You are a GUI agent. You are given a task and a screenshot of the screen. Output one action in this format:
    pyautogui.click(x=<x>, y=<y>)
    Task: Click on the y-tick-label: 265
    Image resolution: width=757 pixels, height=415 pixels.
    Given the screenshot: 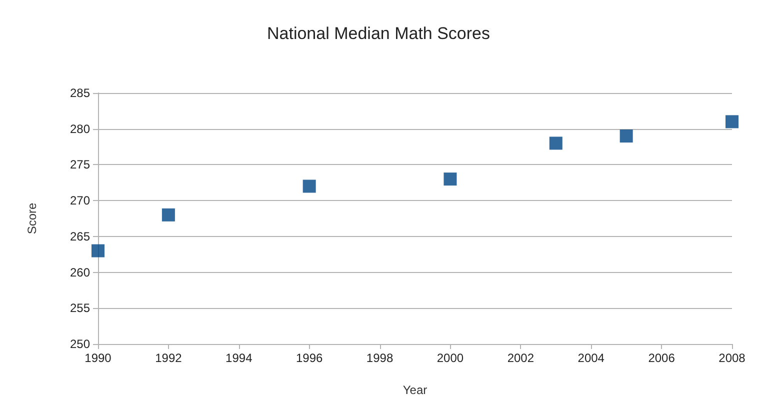 What is the action you would take?
    pyautogui.click(x=80, y=236)
    